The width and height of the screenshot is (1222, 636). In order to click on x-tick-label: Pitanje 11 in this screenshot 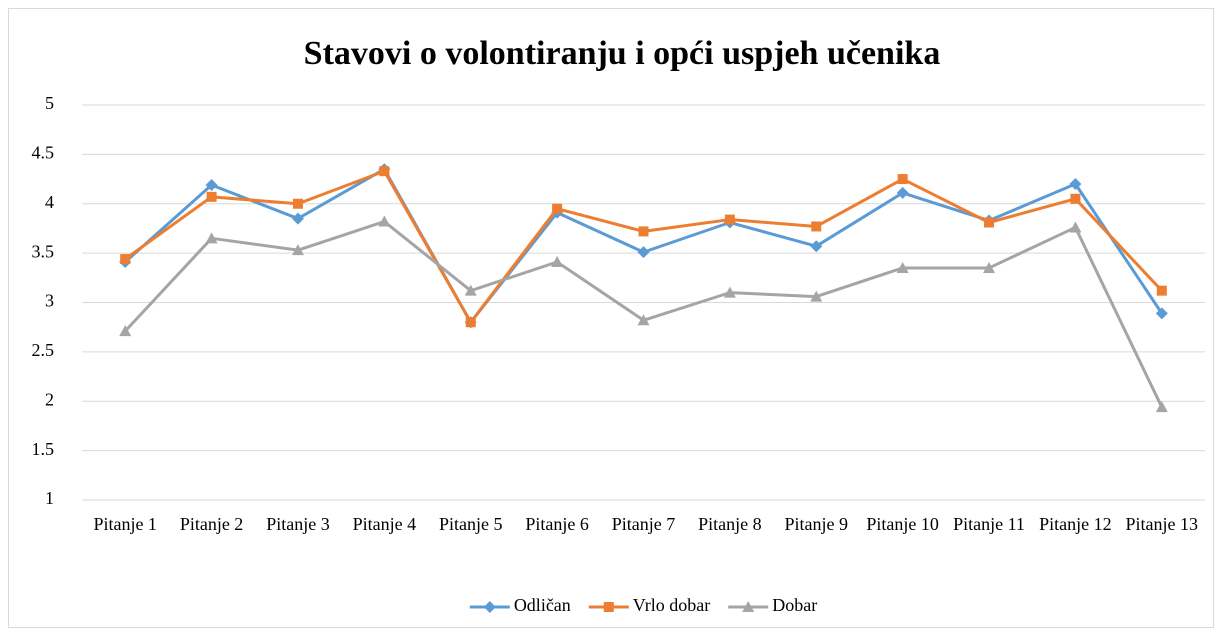, I will do `click(989, 524)`.